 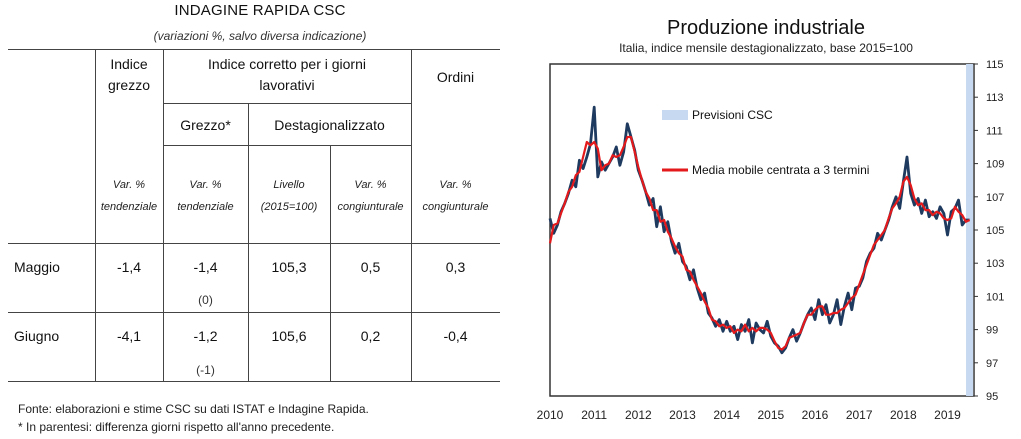 I want to click on header-grezzo: Grezzo*, so click(x=205, y=125).